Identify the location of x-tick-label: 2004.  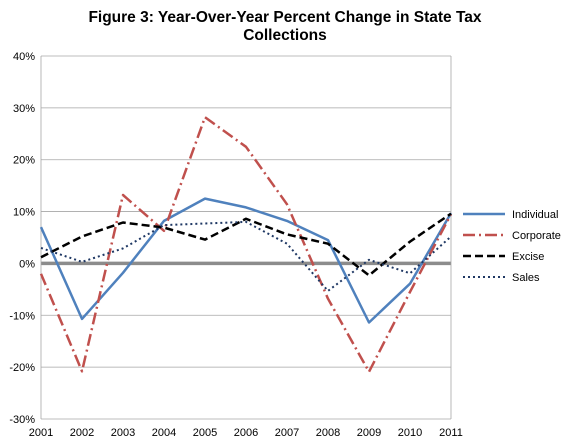
(164, 433).